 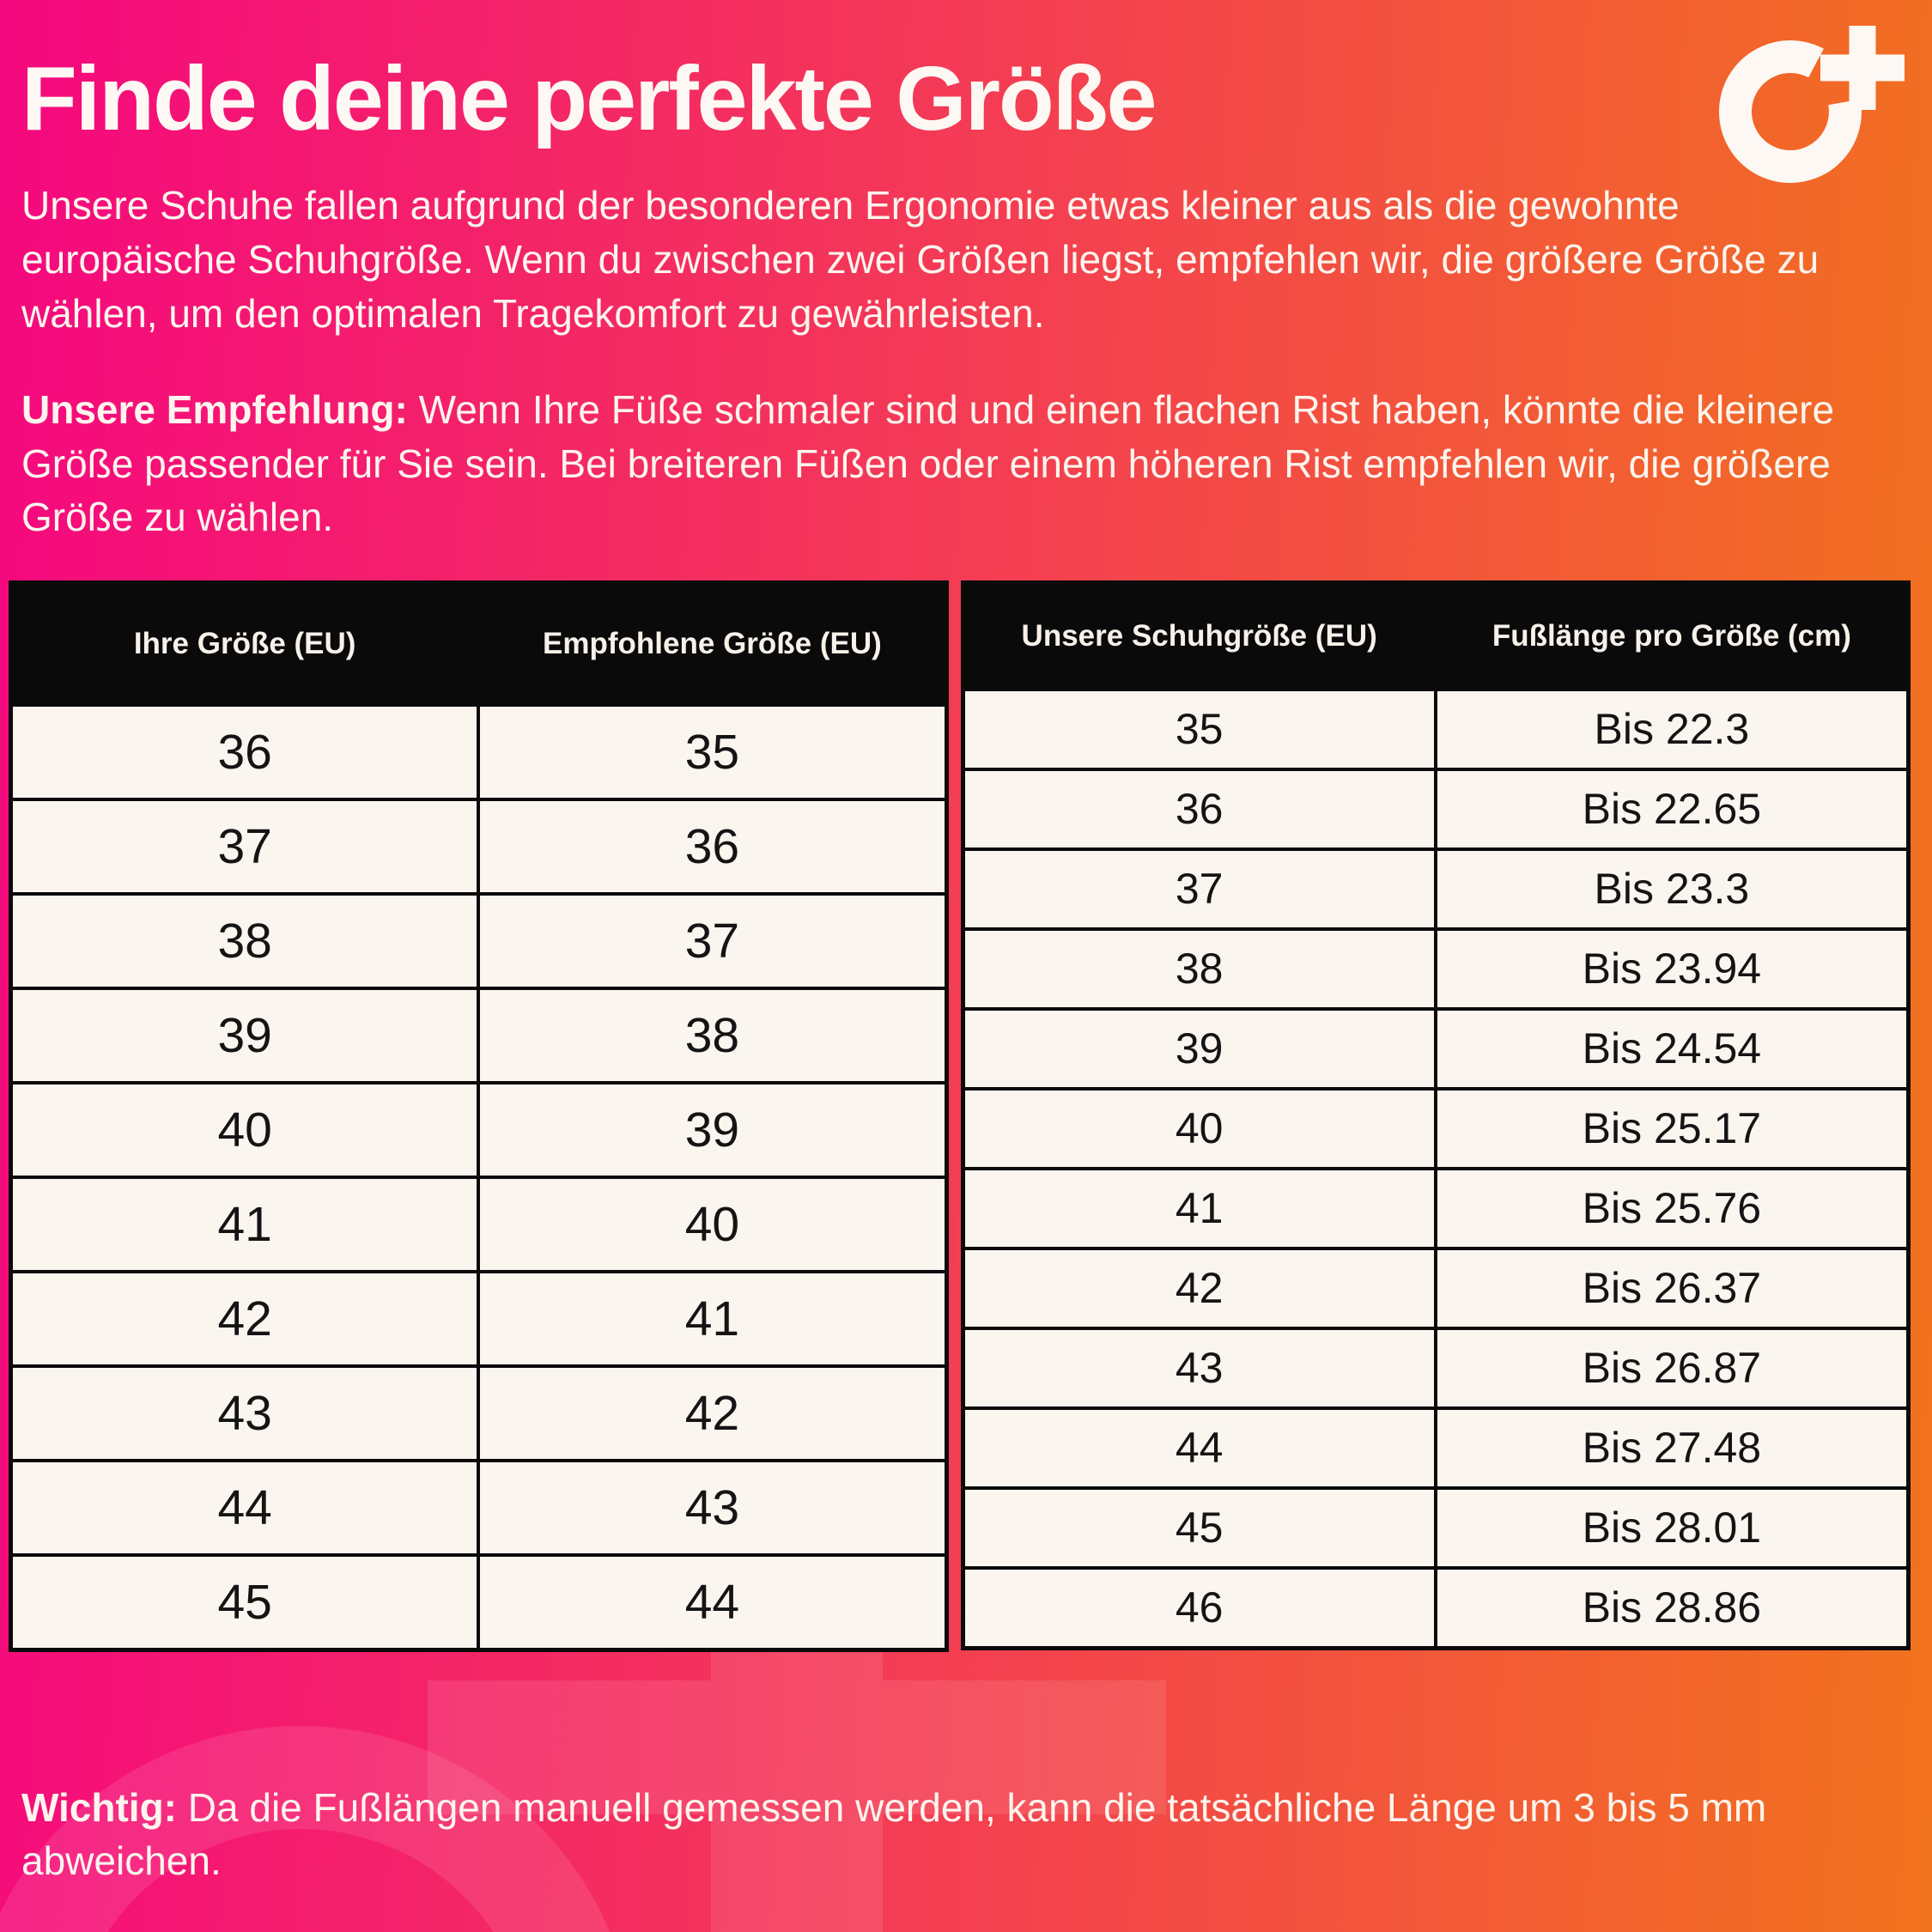 I want to click on table-row: 46 Bis 28.86, so click(x=1436, y=1608).